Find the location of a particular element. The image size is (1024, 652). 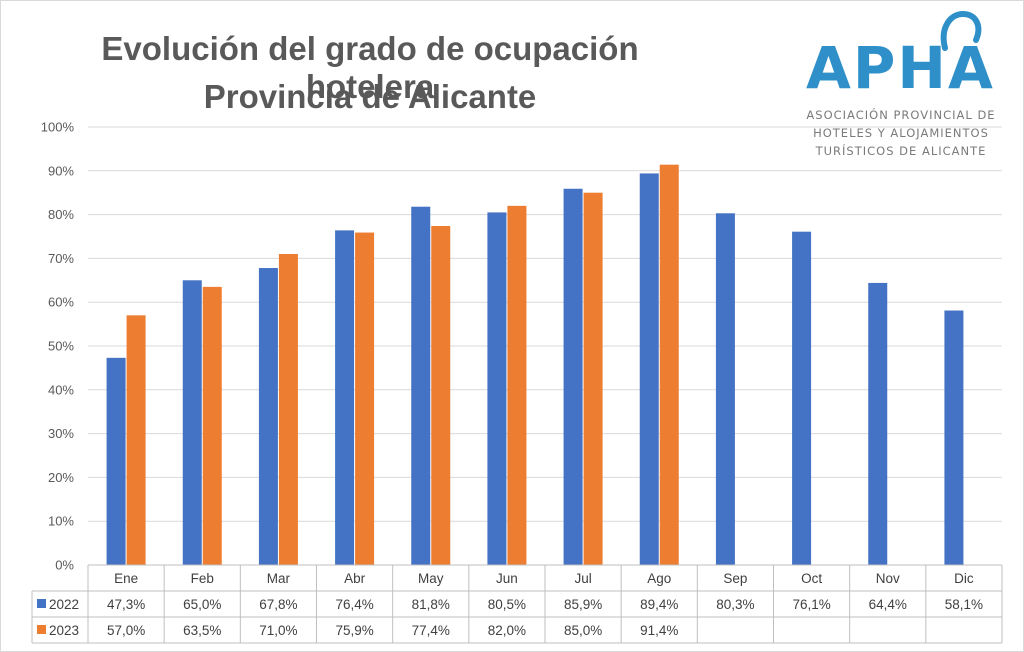

x-category-label: Feb is located at coordinates (202, 578).